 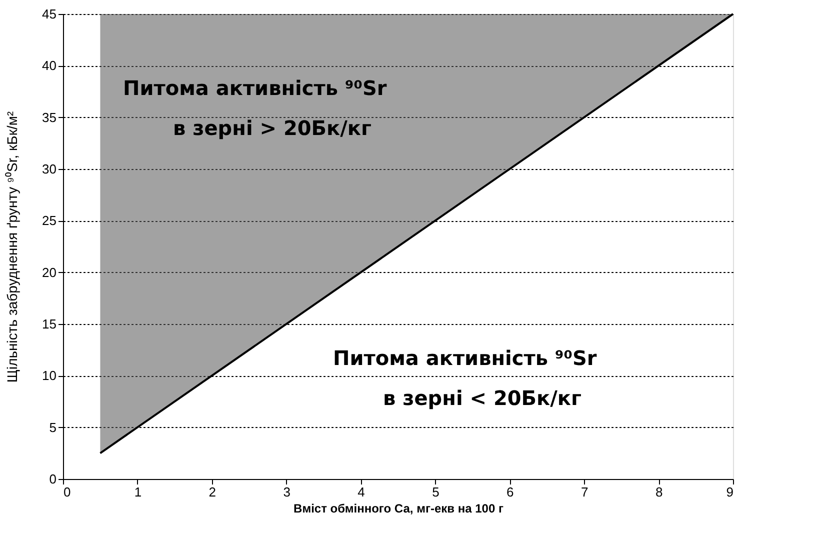 I want to click on y-tick-label: 10, so click(x=49, y=376).